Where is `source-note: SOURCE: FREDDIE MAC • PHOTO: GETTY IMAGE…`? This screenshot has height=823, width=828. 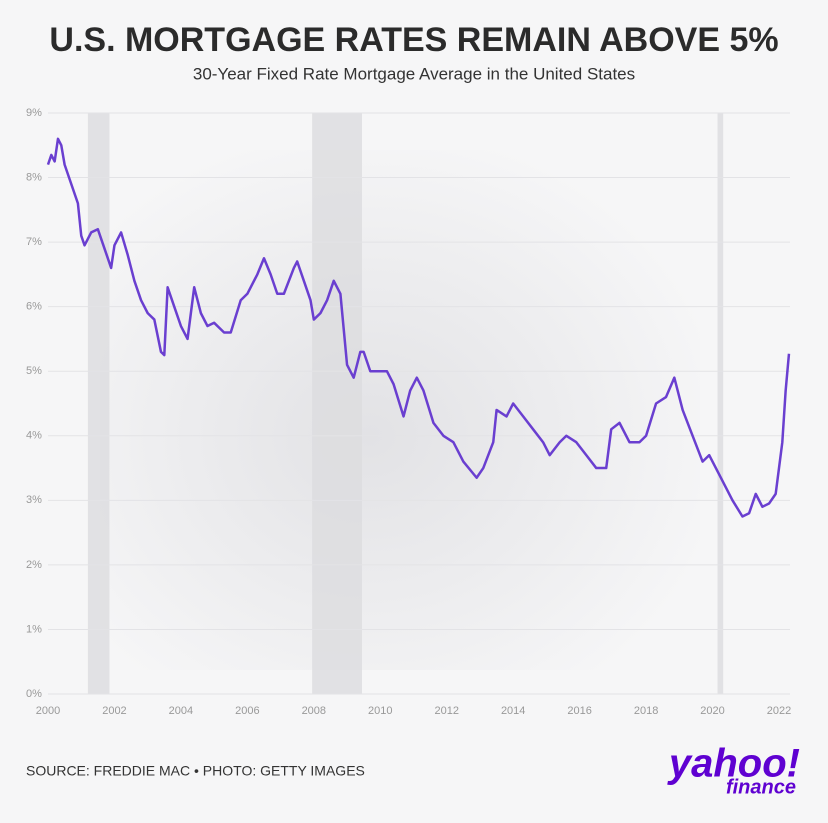
source-note: SOURCE: FREDDIE MAC • PHOTO: GETTY IMAGE… is located at coordinates (195, 771).